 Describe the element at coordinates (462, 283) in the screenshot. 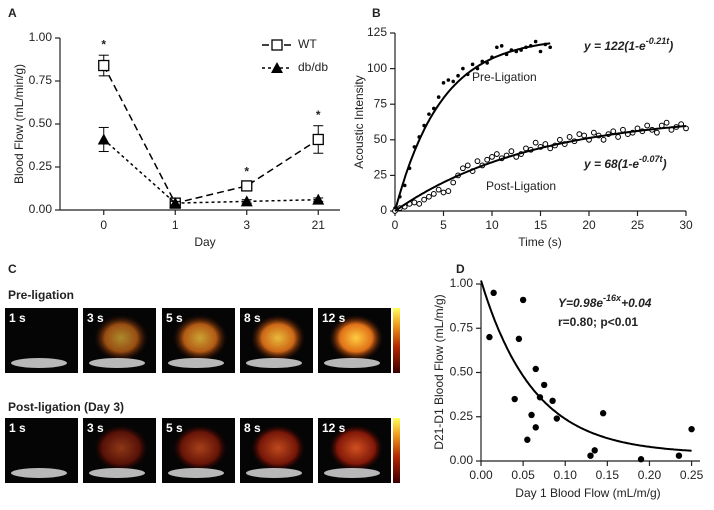

I see `y-tick-label: 1.00` at that location.